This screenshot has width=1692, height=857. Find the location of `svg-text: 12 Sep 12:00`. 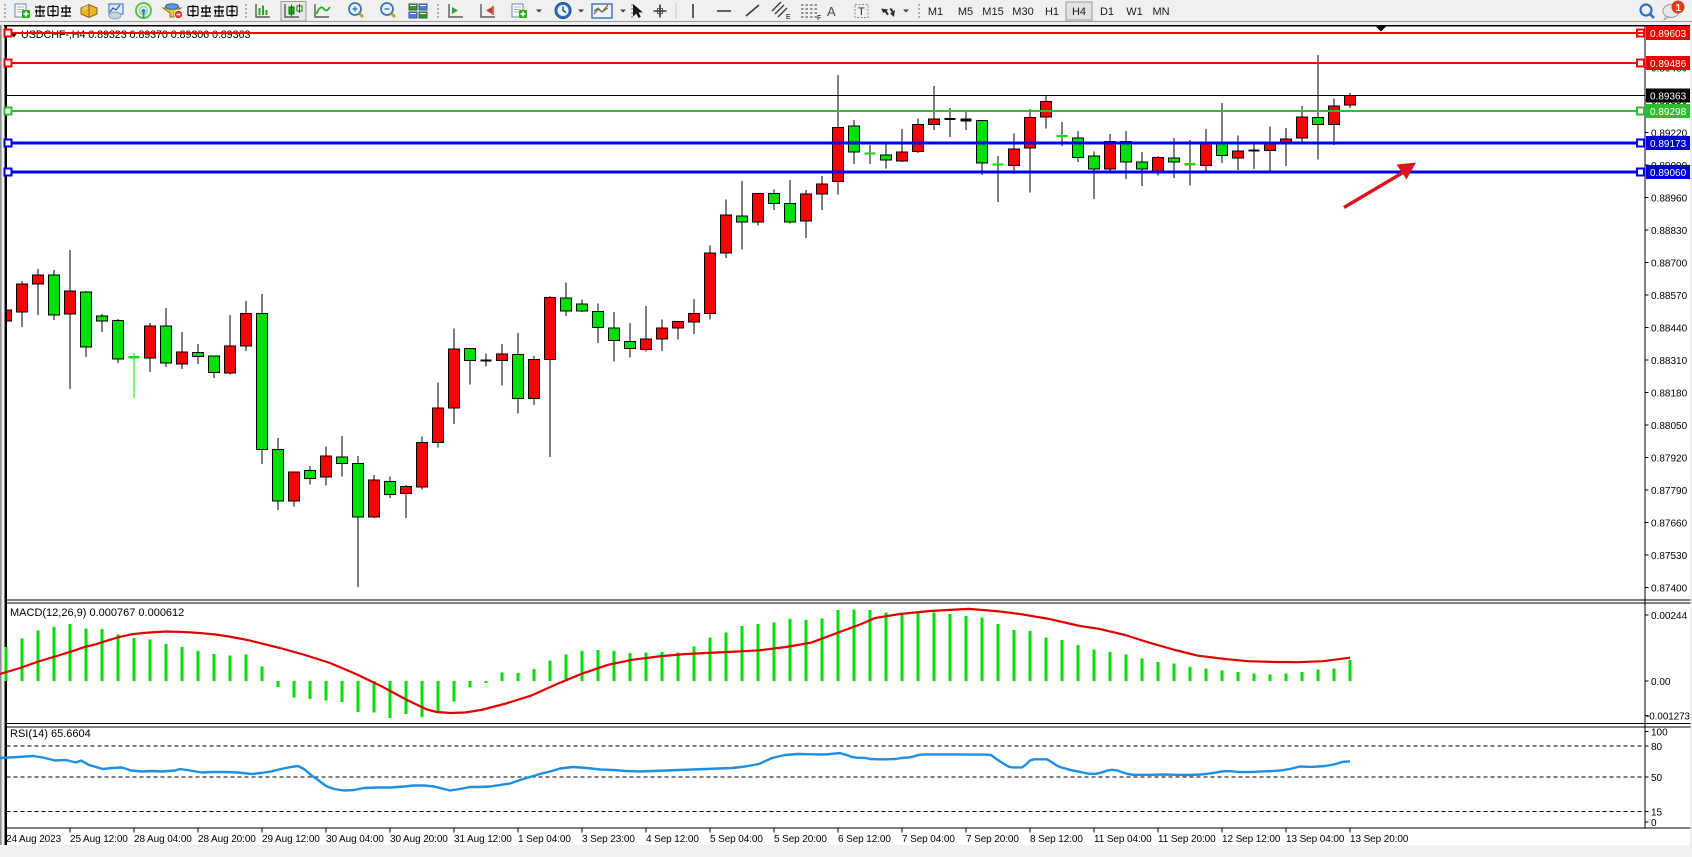

svg-text: 12 Sep 12:00 is located at coordinates (1251, 839).